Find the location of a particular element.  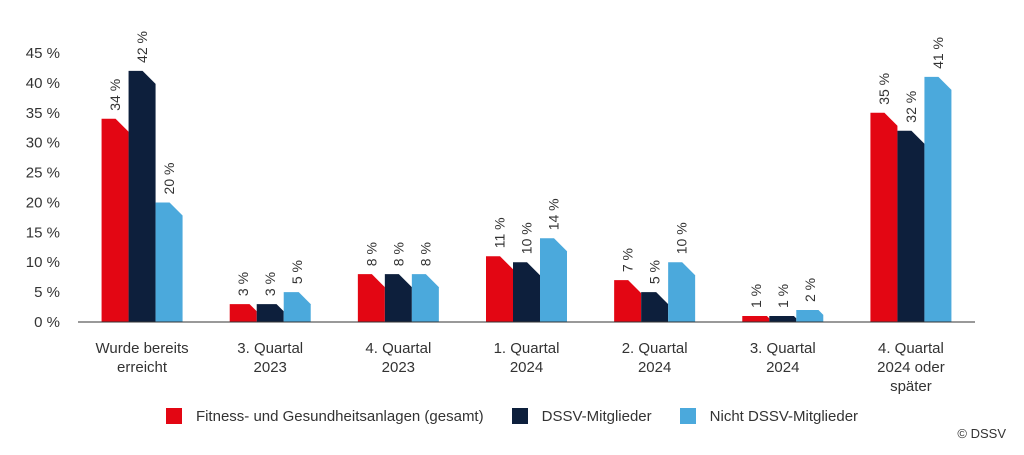

y-tick-label: 15 % is located at coordinates (43, 232).